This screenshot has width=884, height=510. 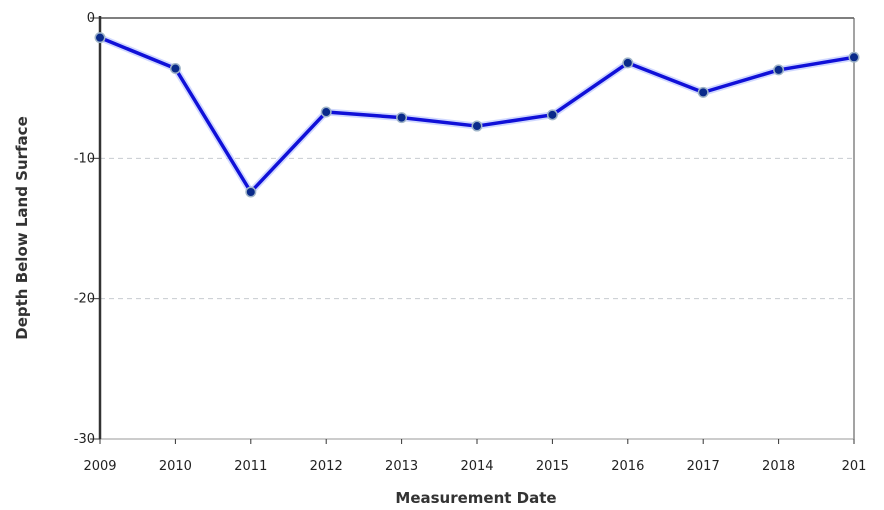 I want to click on y-tick-label: 0, so click(x=91, y=18).